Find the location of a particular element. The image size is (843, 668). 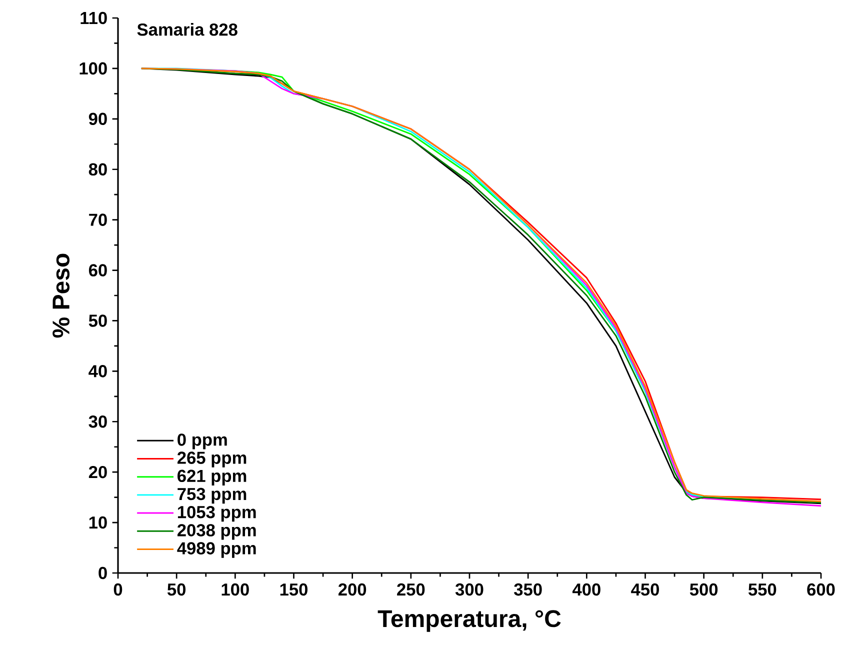

legend-label: 4989 ppm is located at coordinates (216, 550).